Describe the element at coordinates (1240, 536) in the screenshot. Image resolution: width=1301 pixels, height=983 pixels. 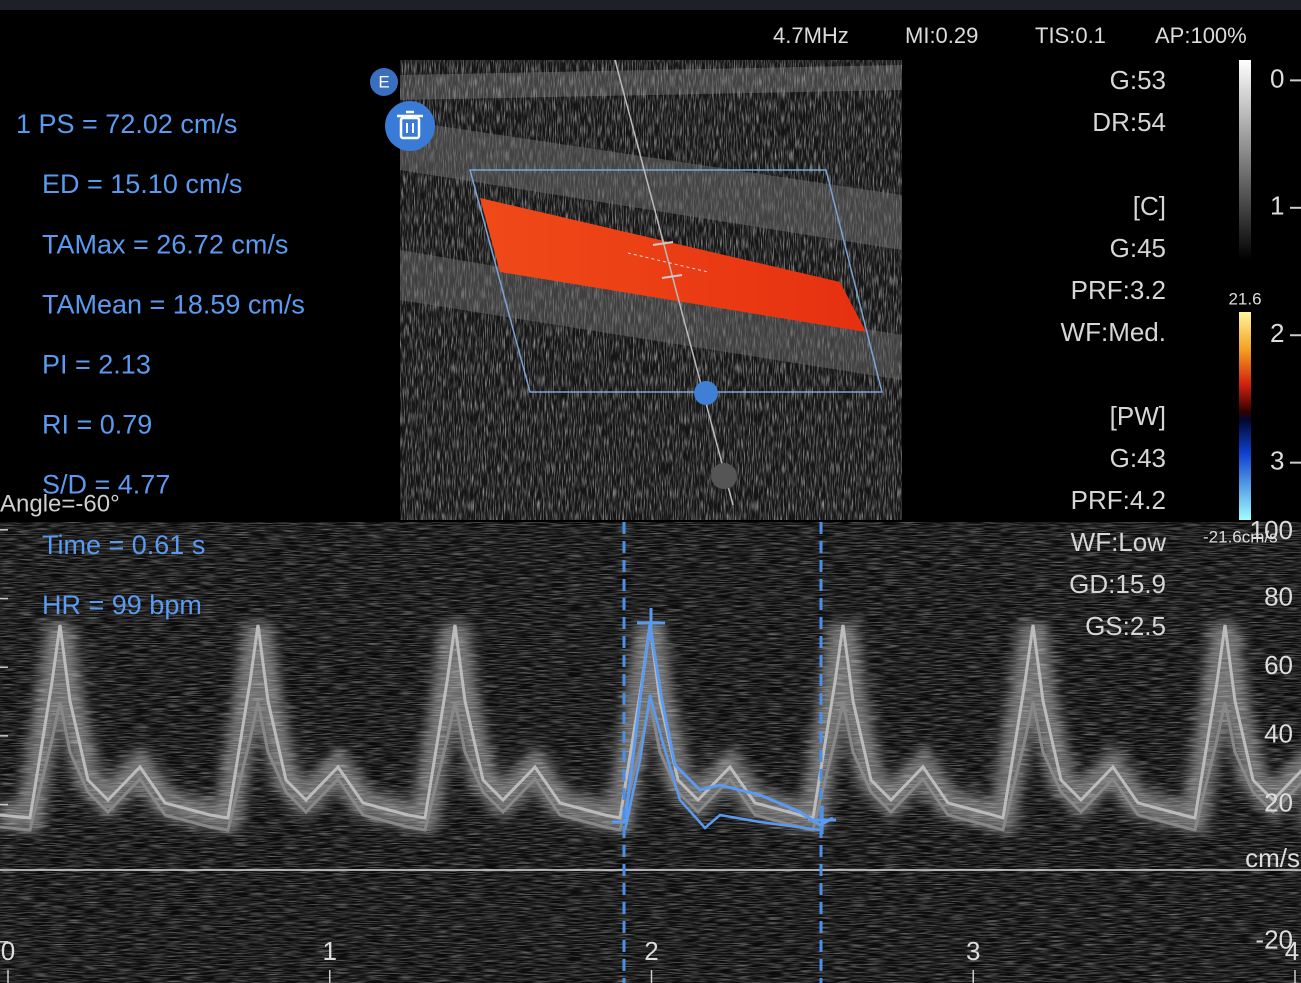
I see `color-min: -21.6cm/s` at that location.